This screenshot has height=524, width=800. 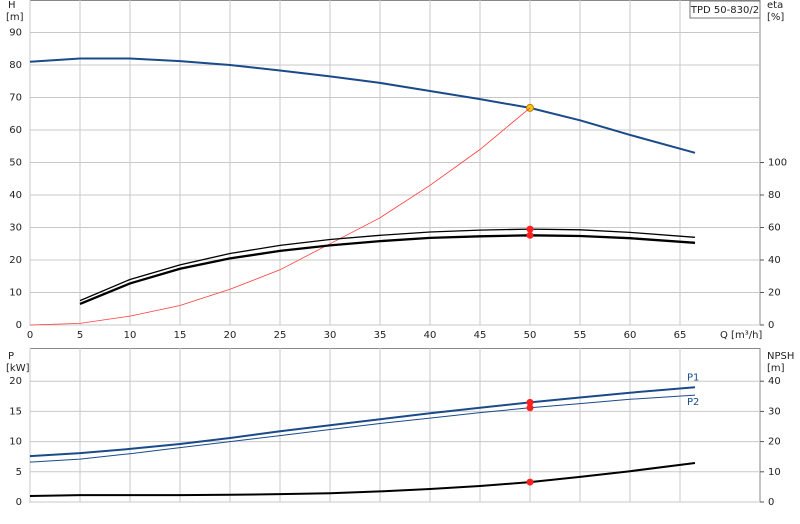 I want to click on y-tick-label: 15, so click(x=15, y=411).